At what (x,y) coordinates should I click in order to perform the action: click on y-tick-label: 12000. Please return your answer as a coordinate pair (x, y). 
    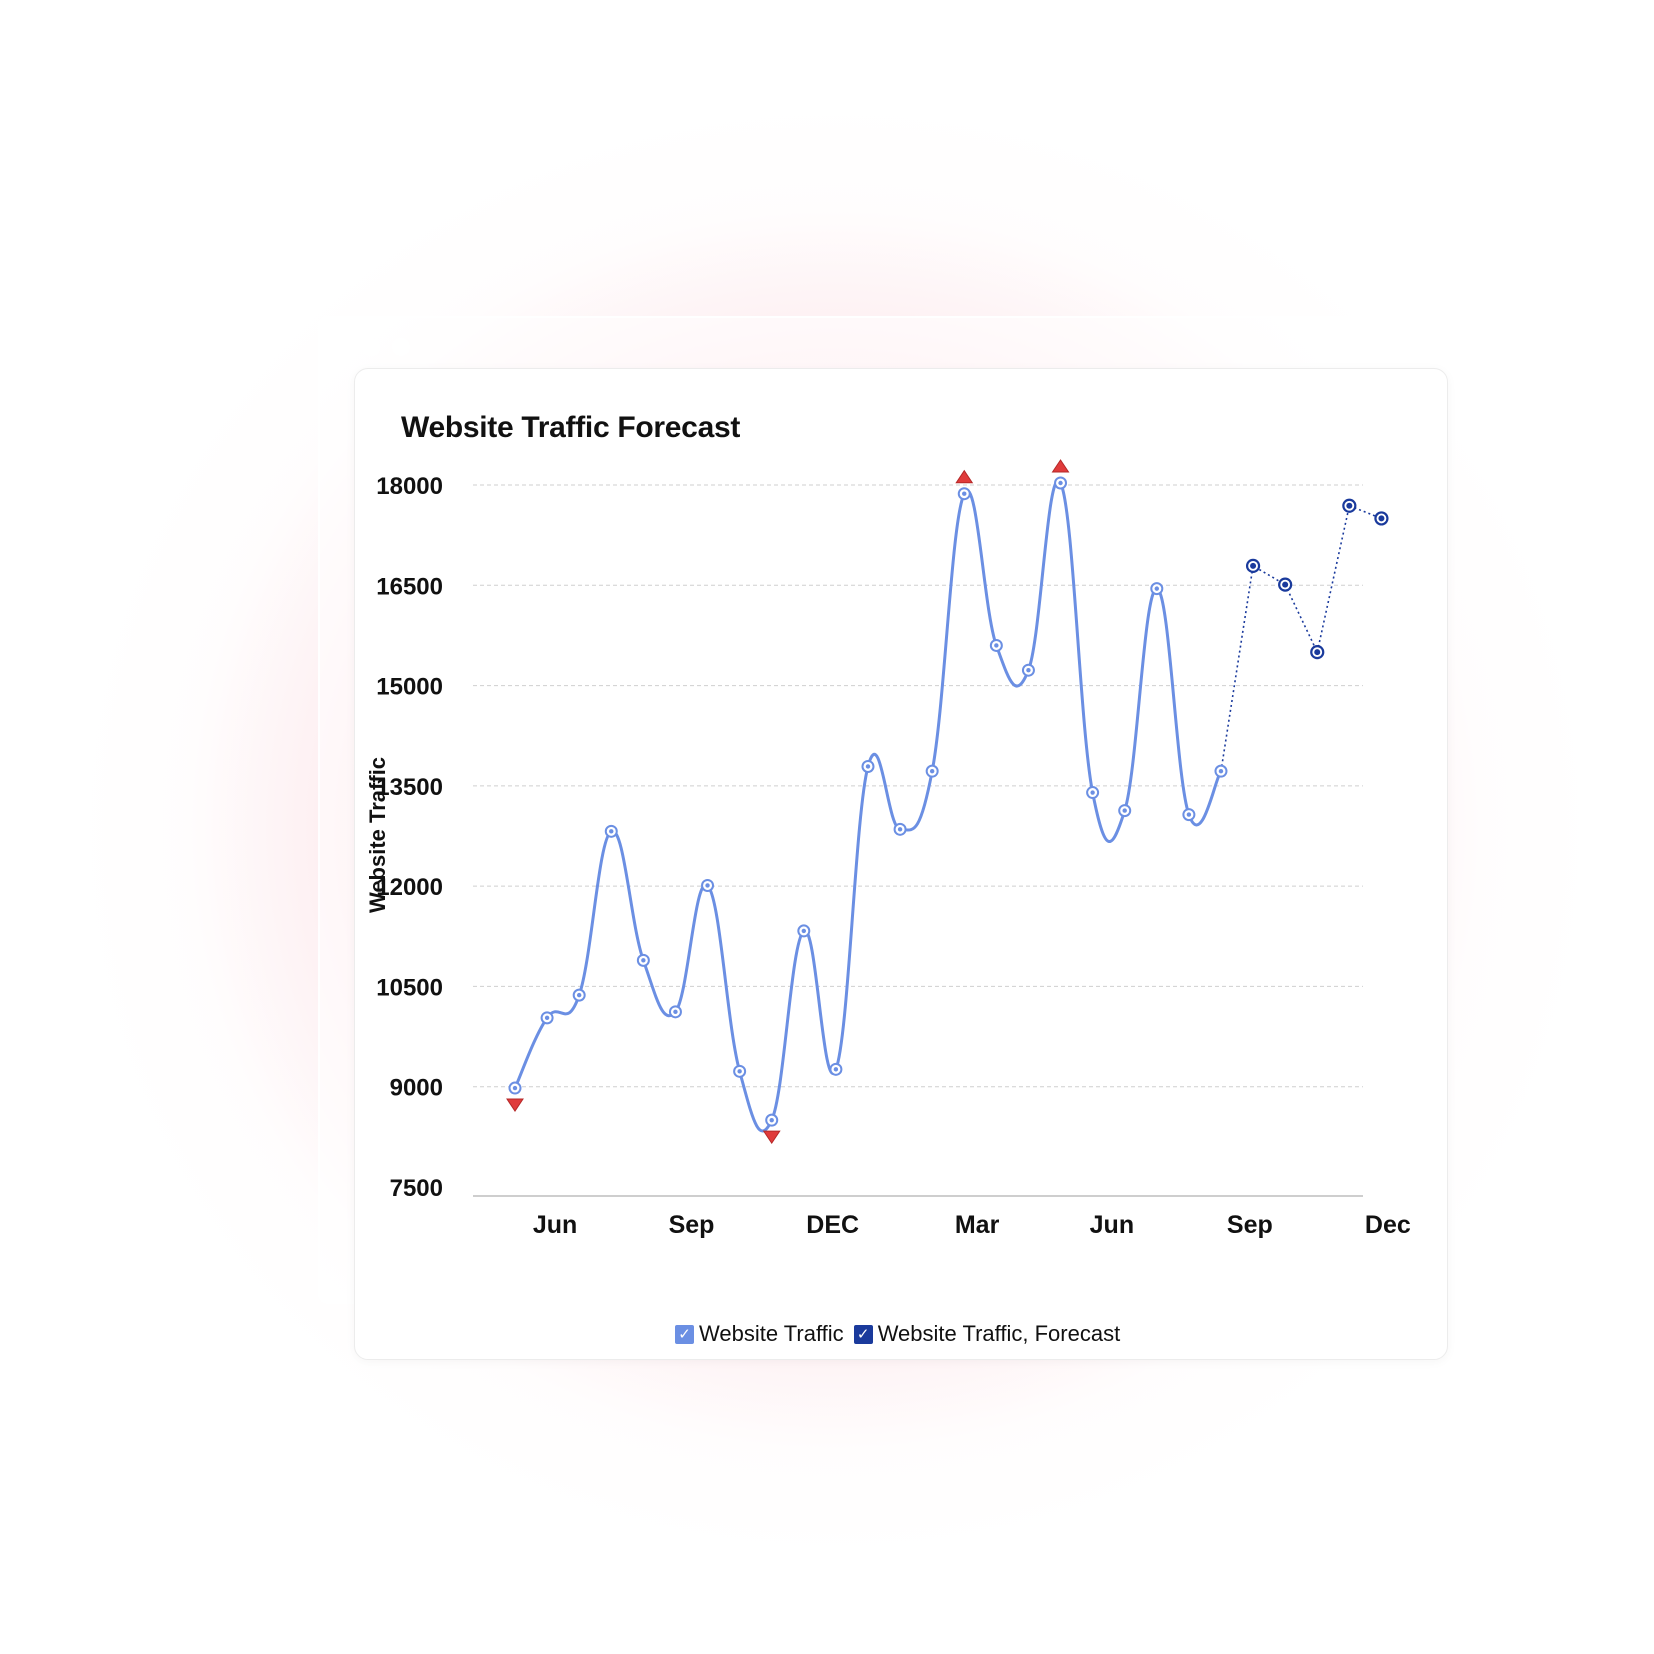
    Looking at the image, I should click on (409, 887).